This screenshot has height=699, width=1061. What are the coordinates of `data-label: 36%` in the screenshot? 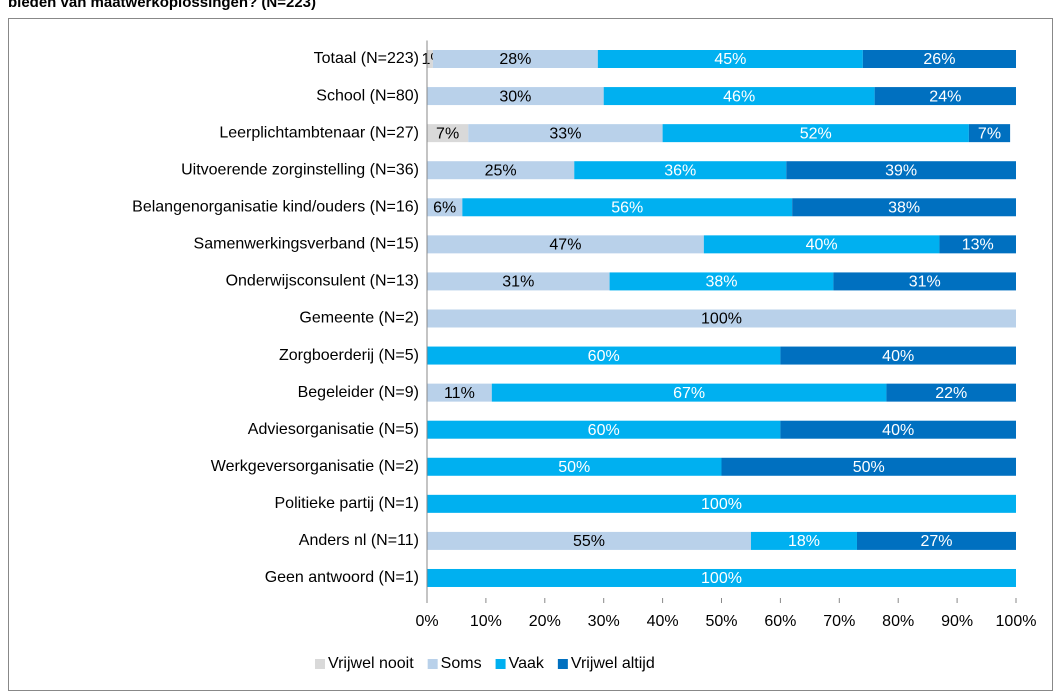 It's located at (680, 170).